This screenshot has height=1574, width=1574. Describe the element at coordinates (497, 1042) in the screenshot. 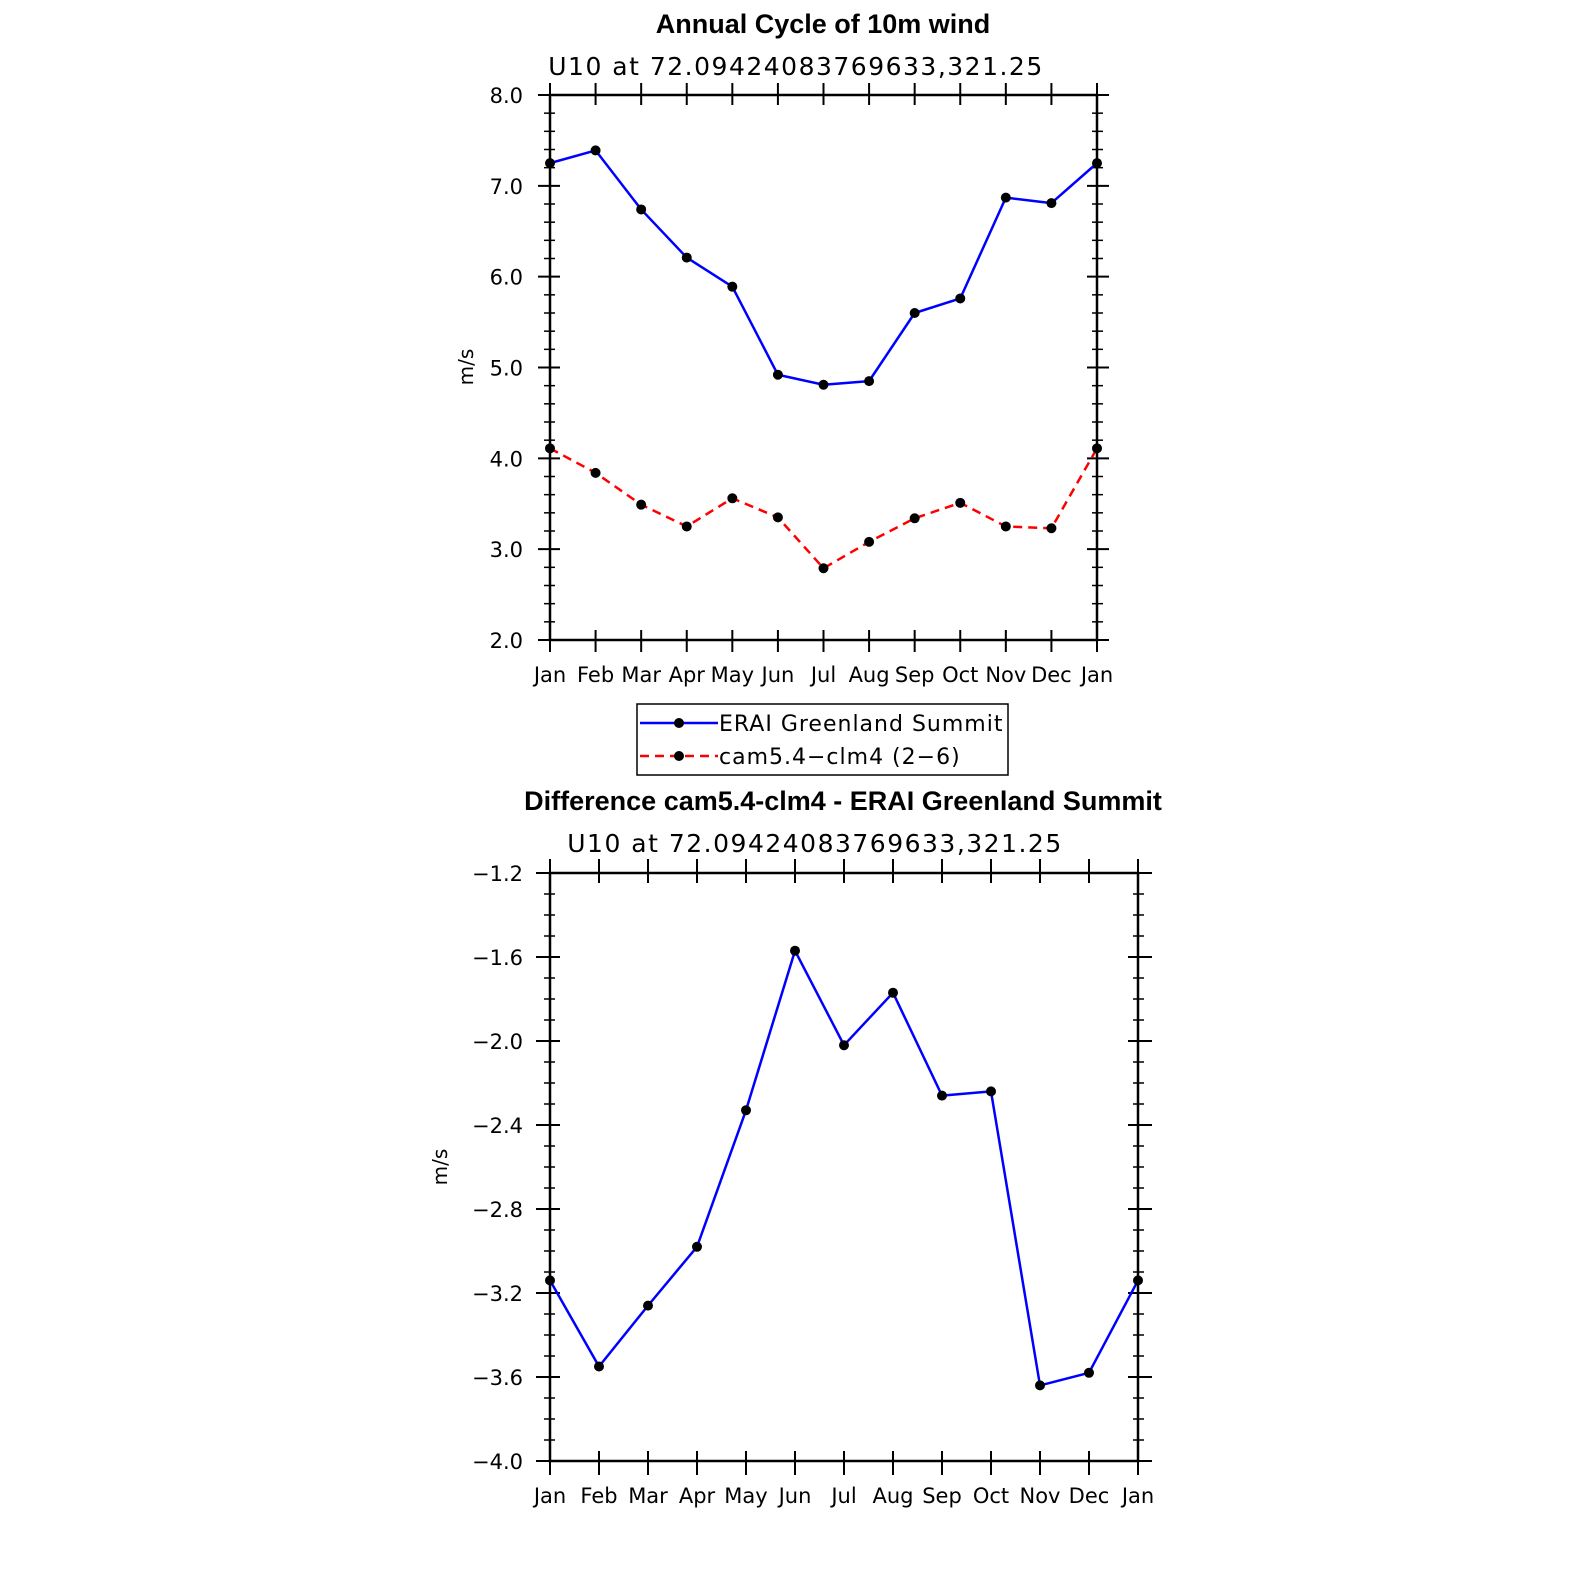

I see `y-tick-label: −2.0` at that location.